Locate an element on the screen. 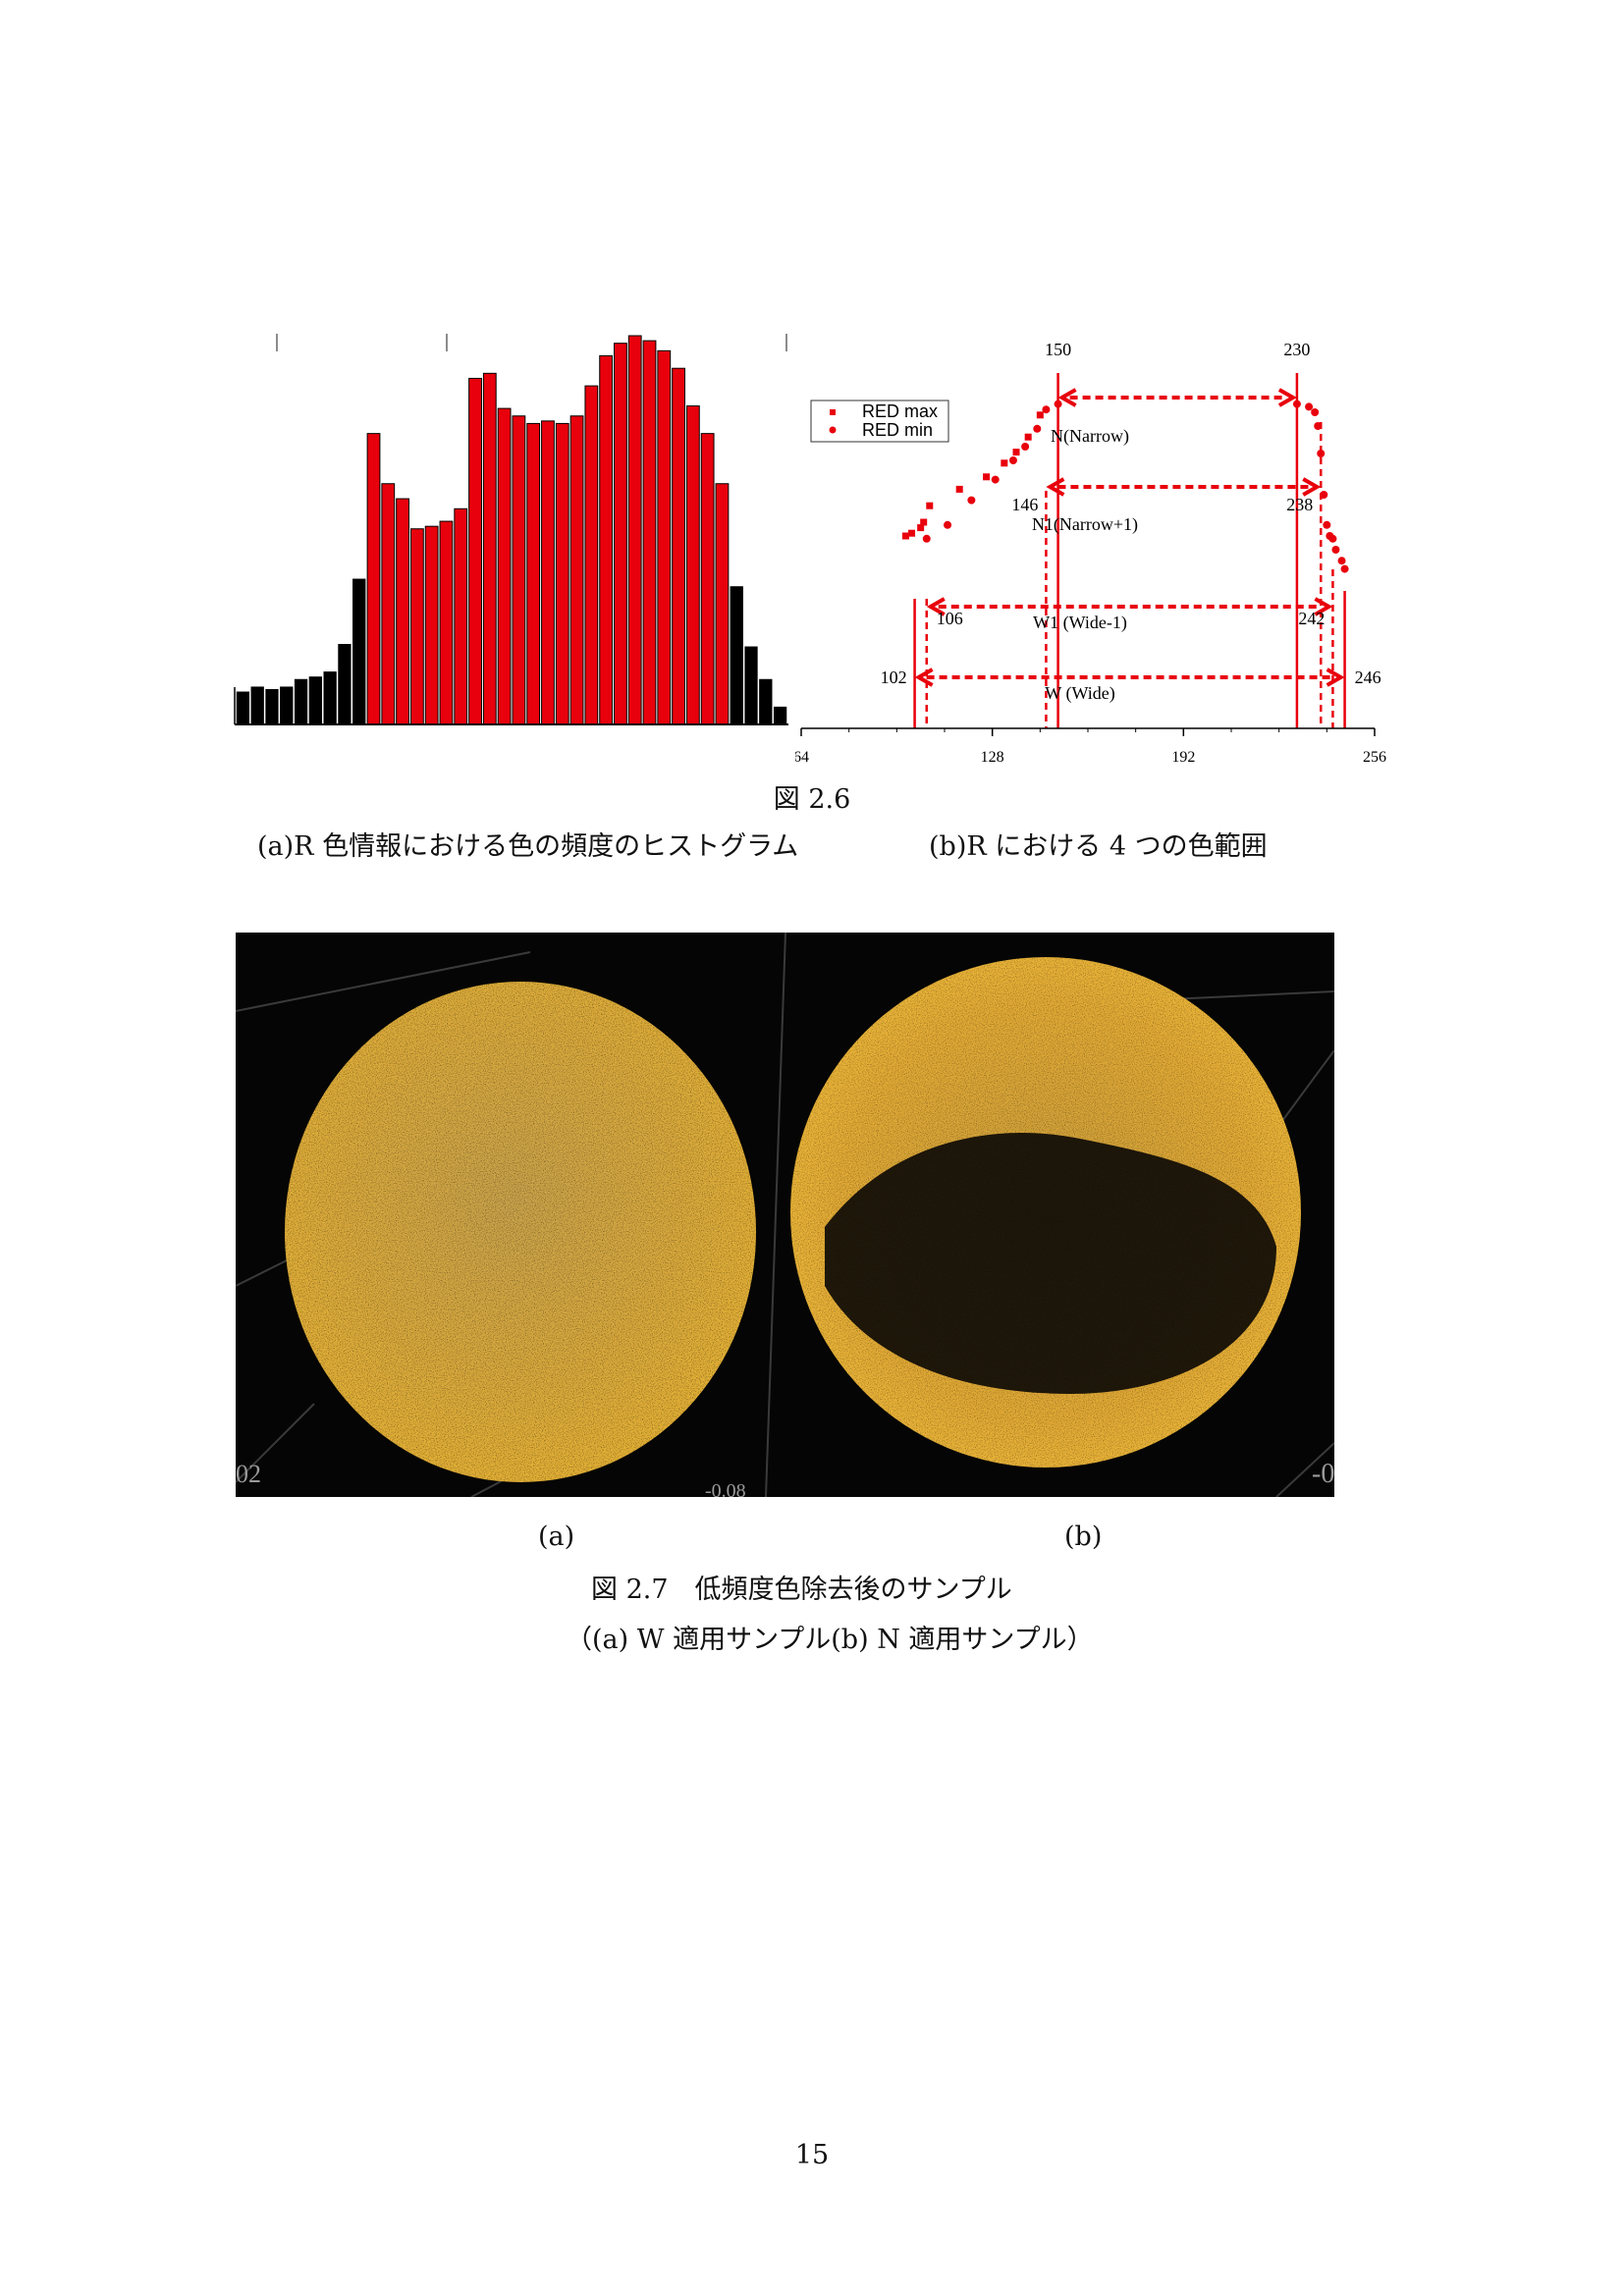 The height and width of the screenshot is (2296, 1624). range-max-label: 238 is located at coordinates (1299, 504).